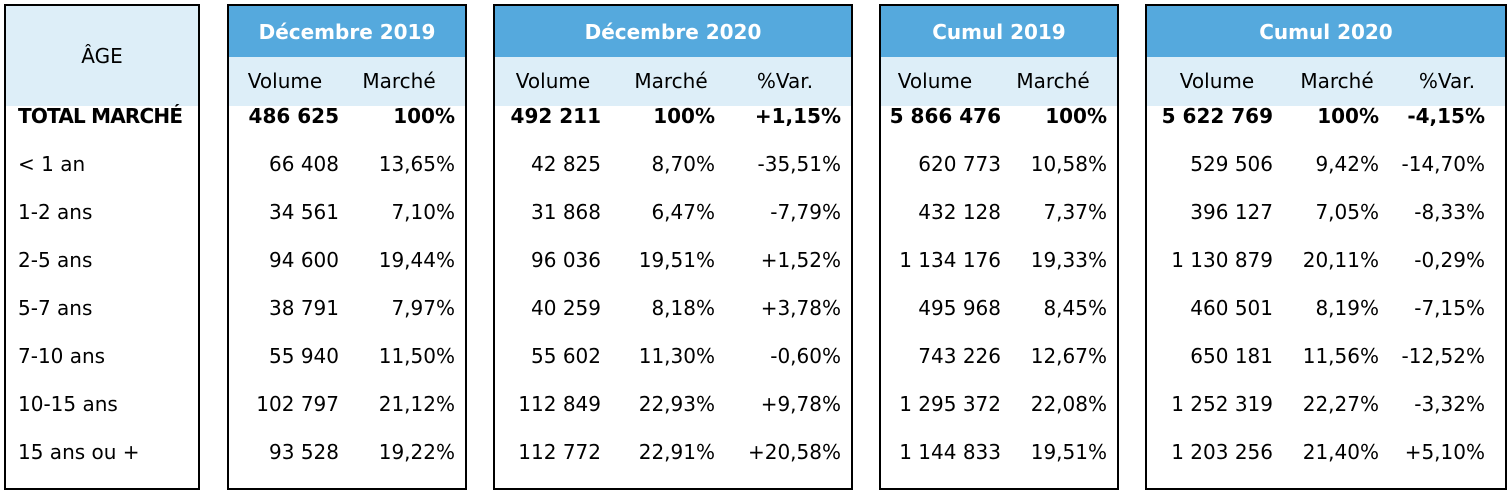  I want to click on cell-var: -0,60%, so click(805, 356).